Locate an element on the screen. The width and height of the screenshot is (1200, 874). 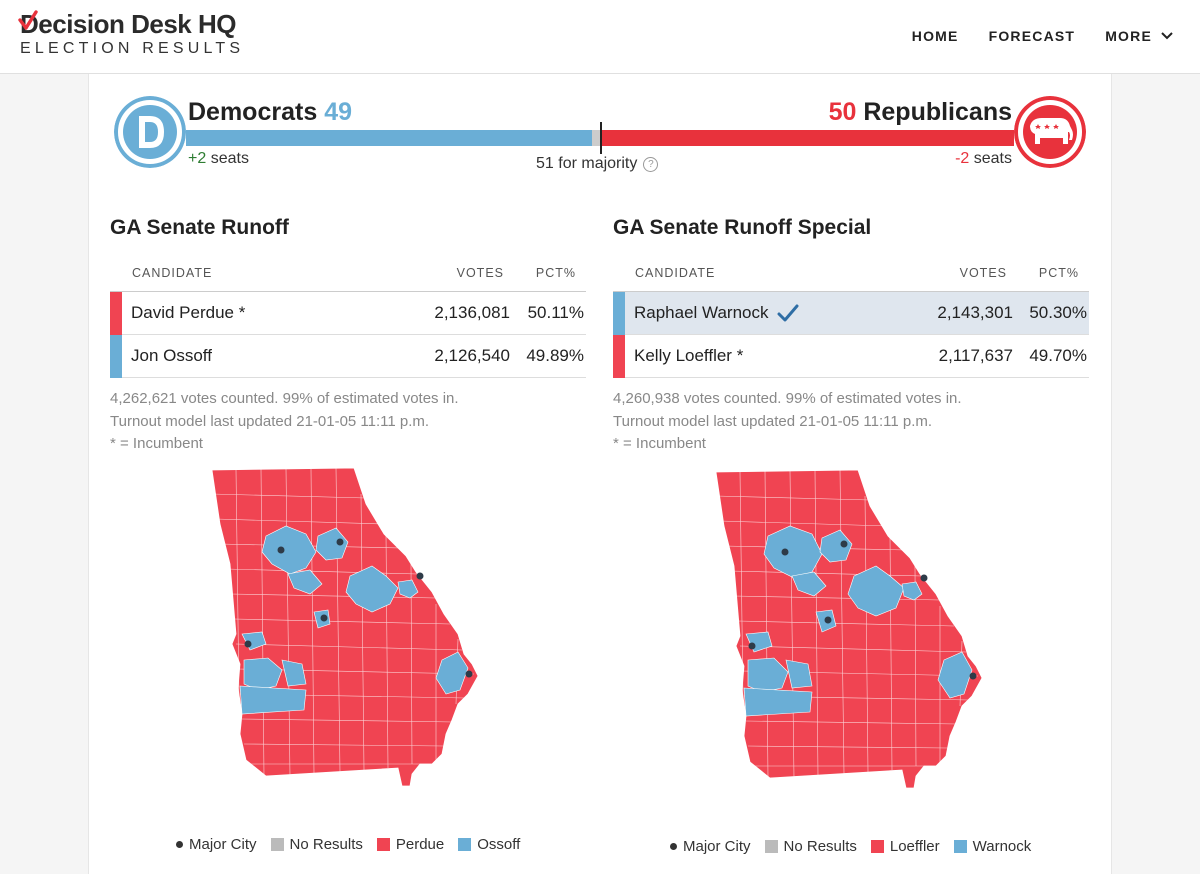
majority-label: 51 for majority is located at coordinates (587, 163).